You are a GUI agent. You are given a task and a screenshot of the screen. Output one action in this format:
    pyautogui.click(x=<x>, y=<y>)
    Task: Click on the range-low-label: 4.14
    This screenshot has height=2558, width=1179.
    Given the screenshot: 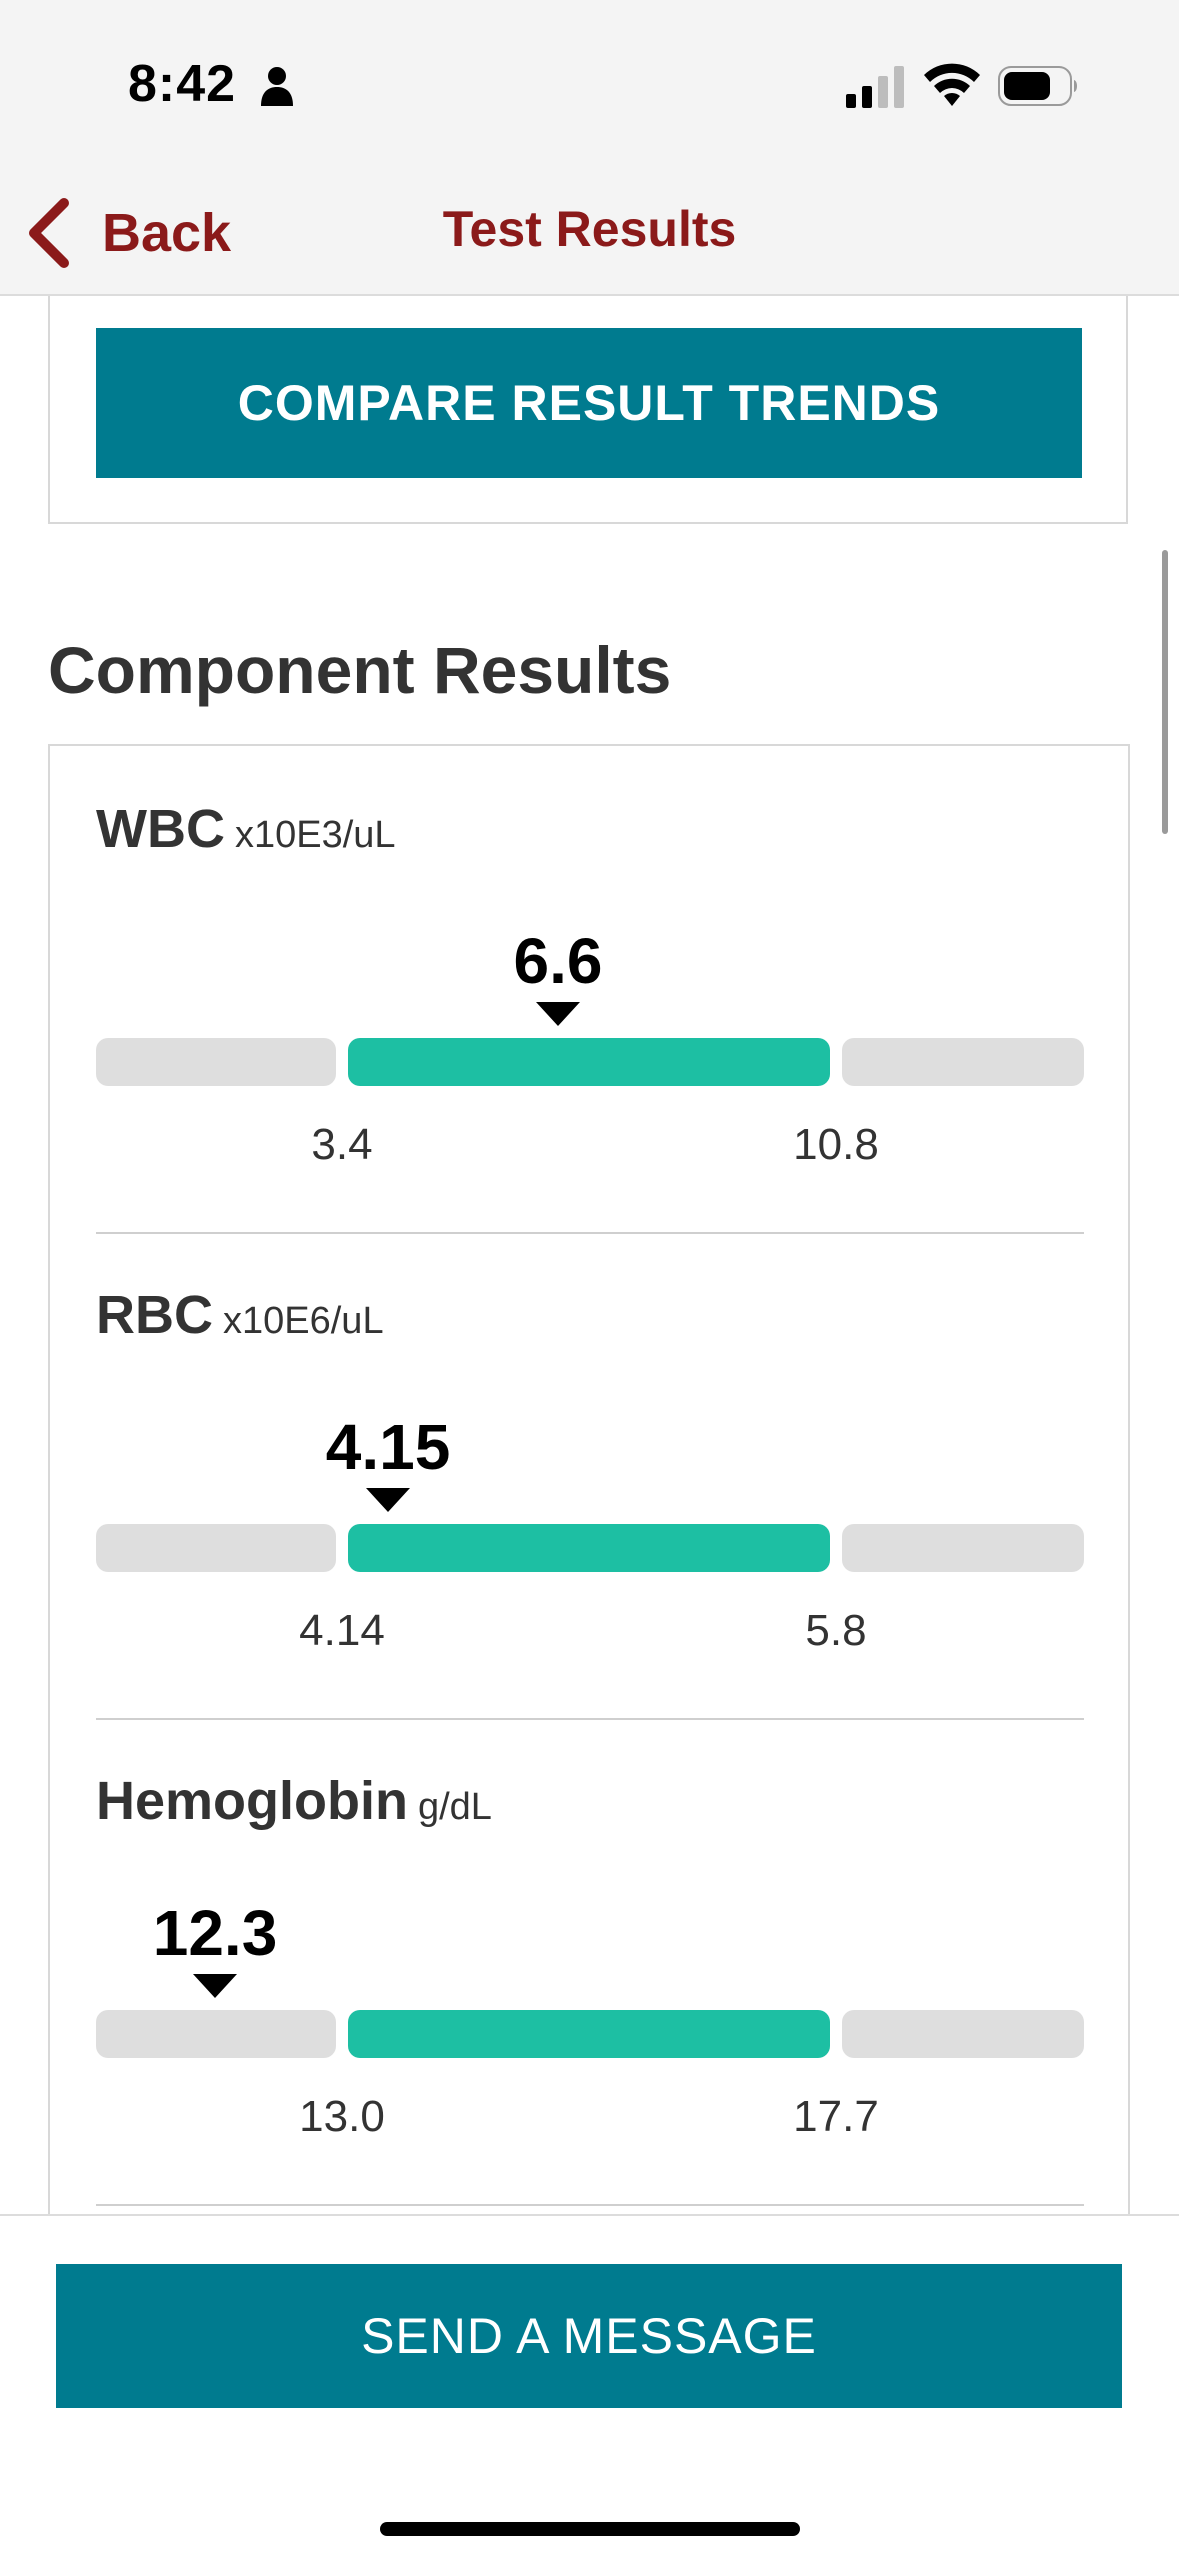 What is the action you would take?
    pyautogui.click(x=342, y=1630)
    